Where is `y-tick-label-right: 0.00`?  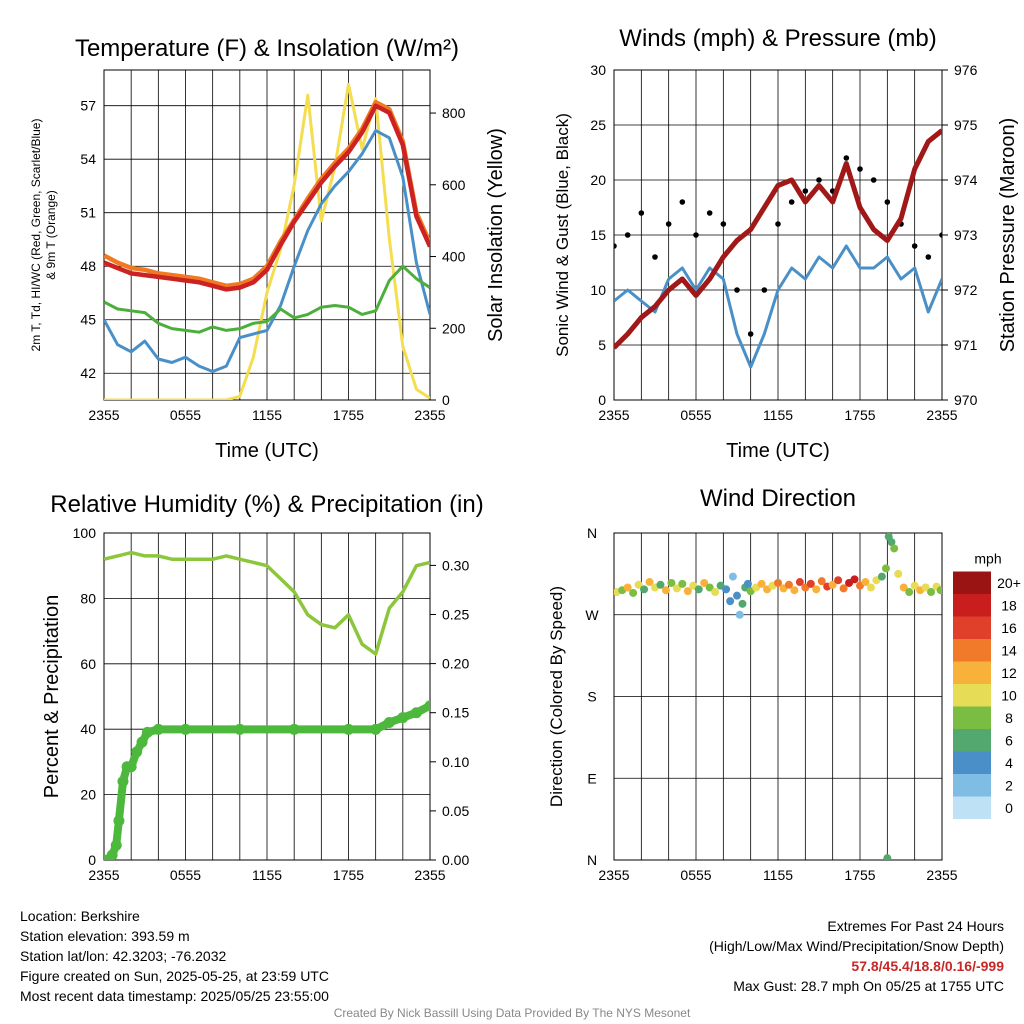 y-tick-label-right: 0.00 is located at coordinates (455, 860).